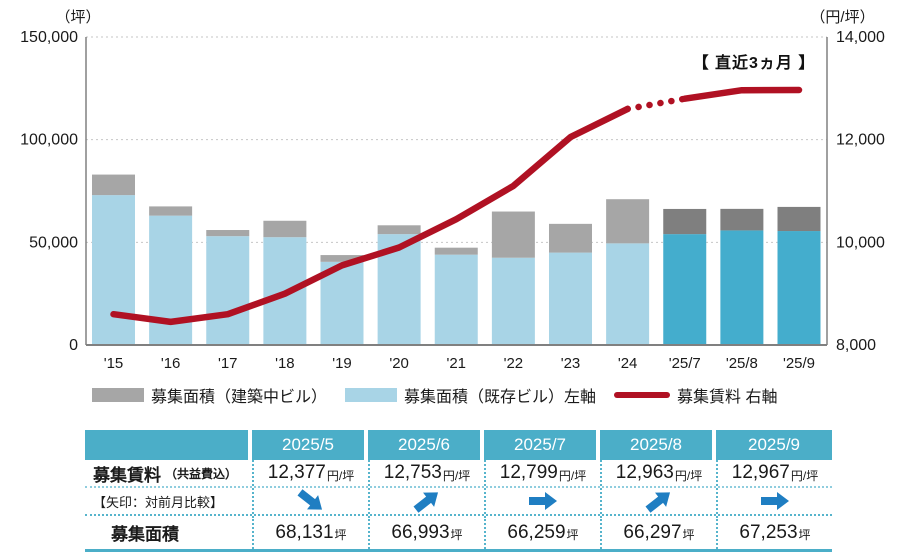  I want to click on arrow-row-label: 【矢印：対前月比較】, so click(168, 501).